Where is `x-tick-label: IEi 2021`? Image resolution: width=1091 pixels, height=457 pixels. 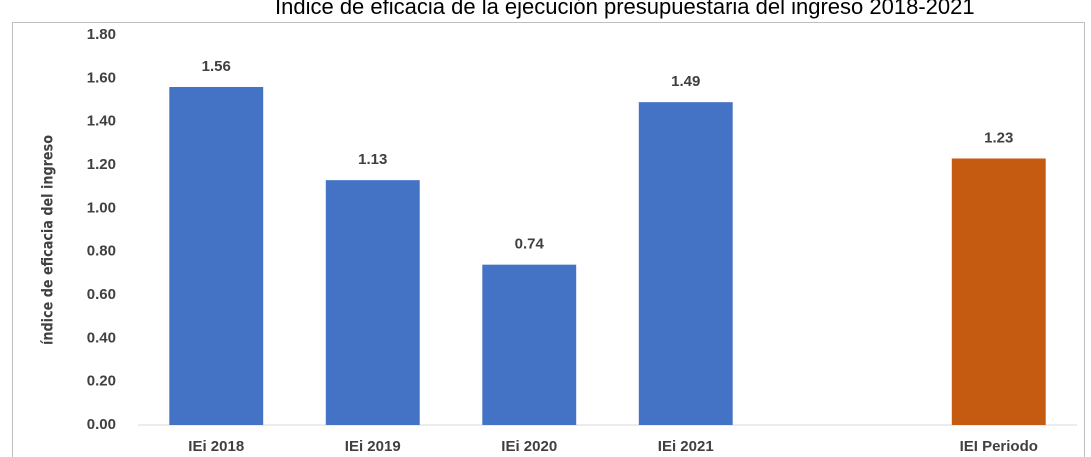 x-tick-label: IEi 2021 is located at coordinates (686, 446).